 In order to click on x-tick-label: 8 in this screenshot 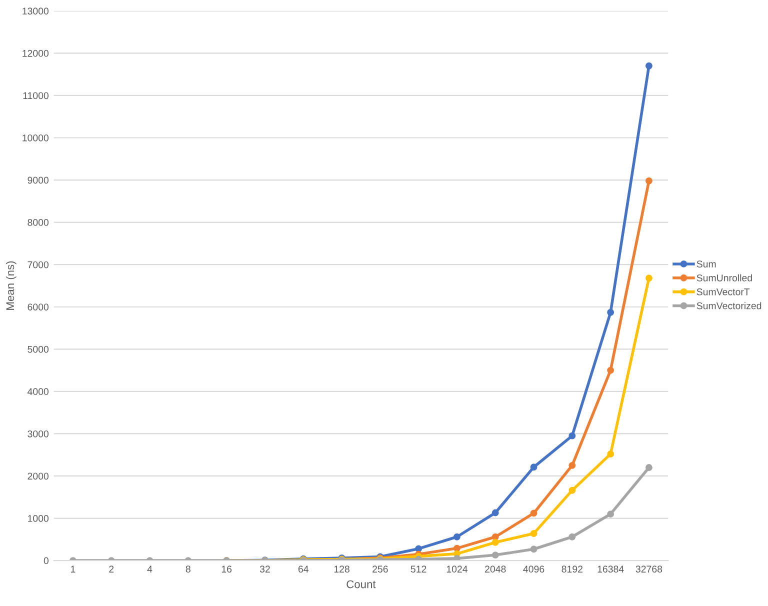, I will do `click(188, 569)`.